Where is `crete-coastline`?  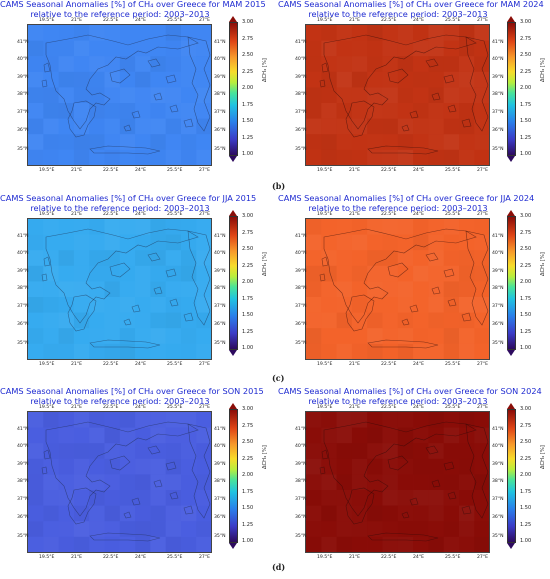
crete-coastline is located at coordinates (125, 537).